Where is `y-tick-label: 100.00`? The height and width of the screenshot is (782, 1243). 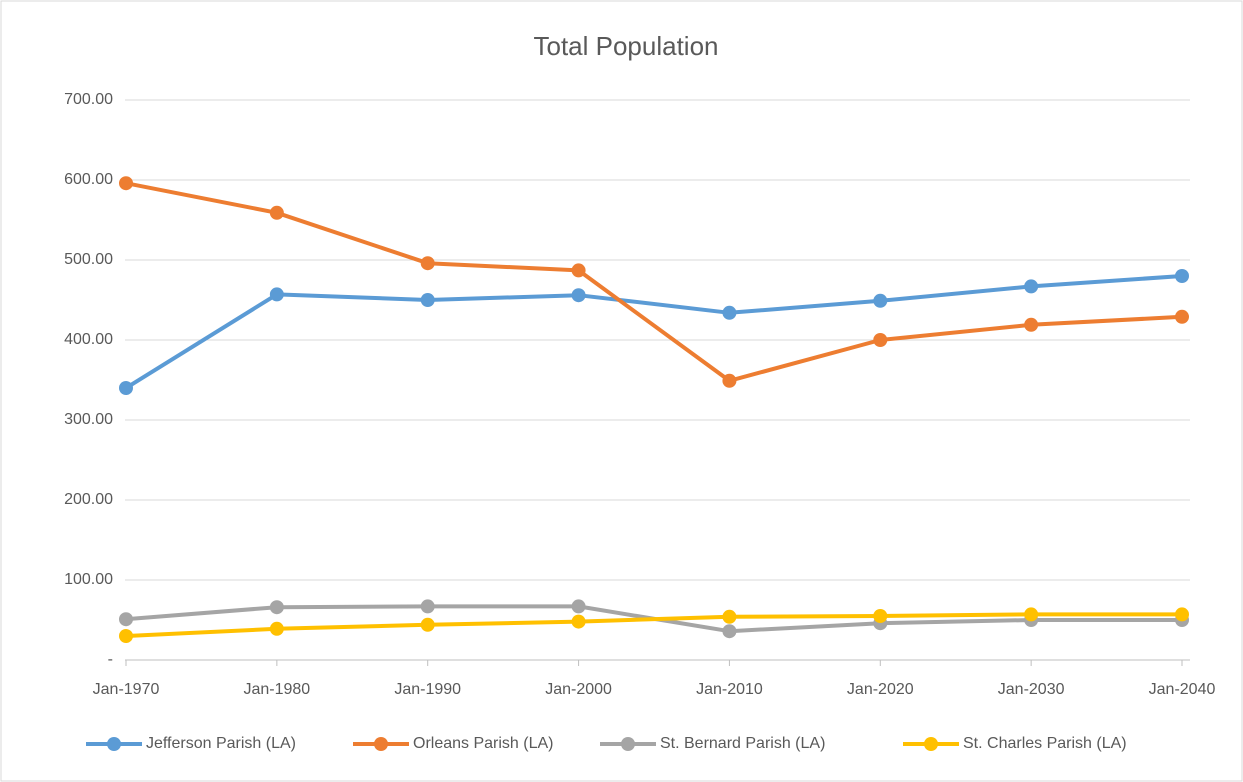
y-tick-label: 100.00 is located at coordinates (88, 579).